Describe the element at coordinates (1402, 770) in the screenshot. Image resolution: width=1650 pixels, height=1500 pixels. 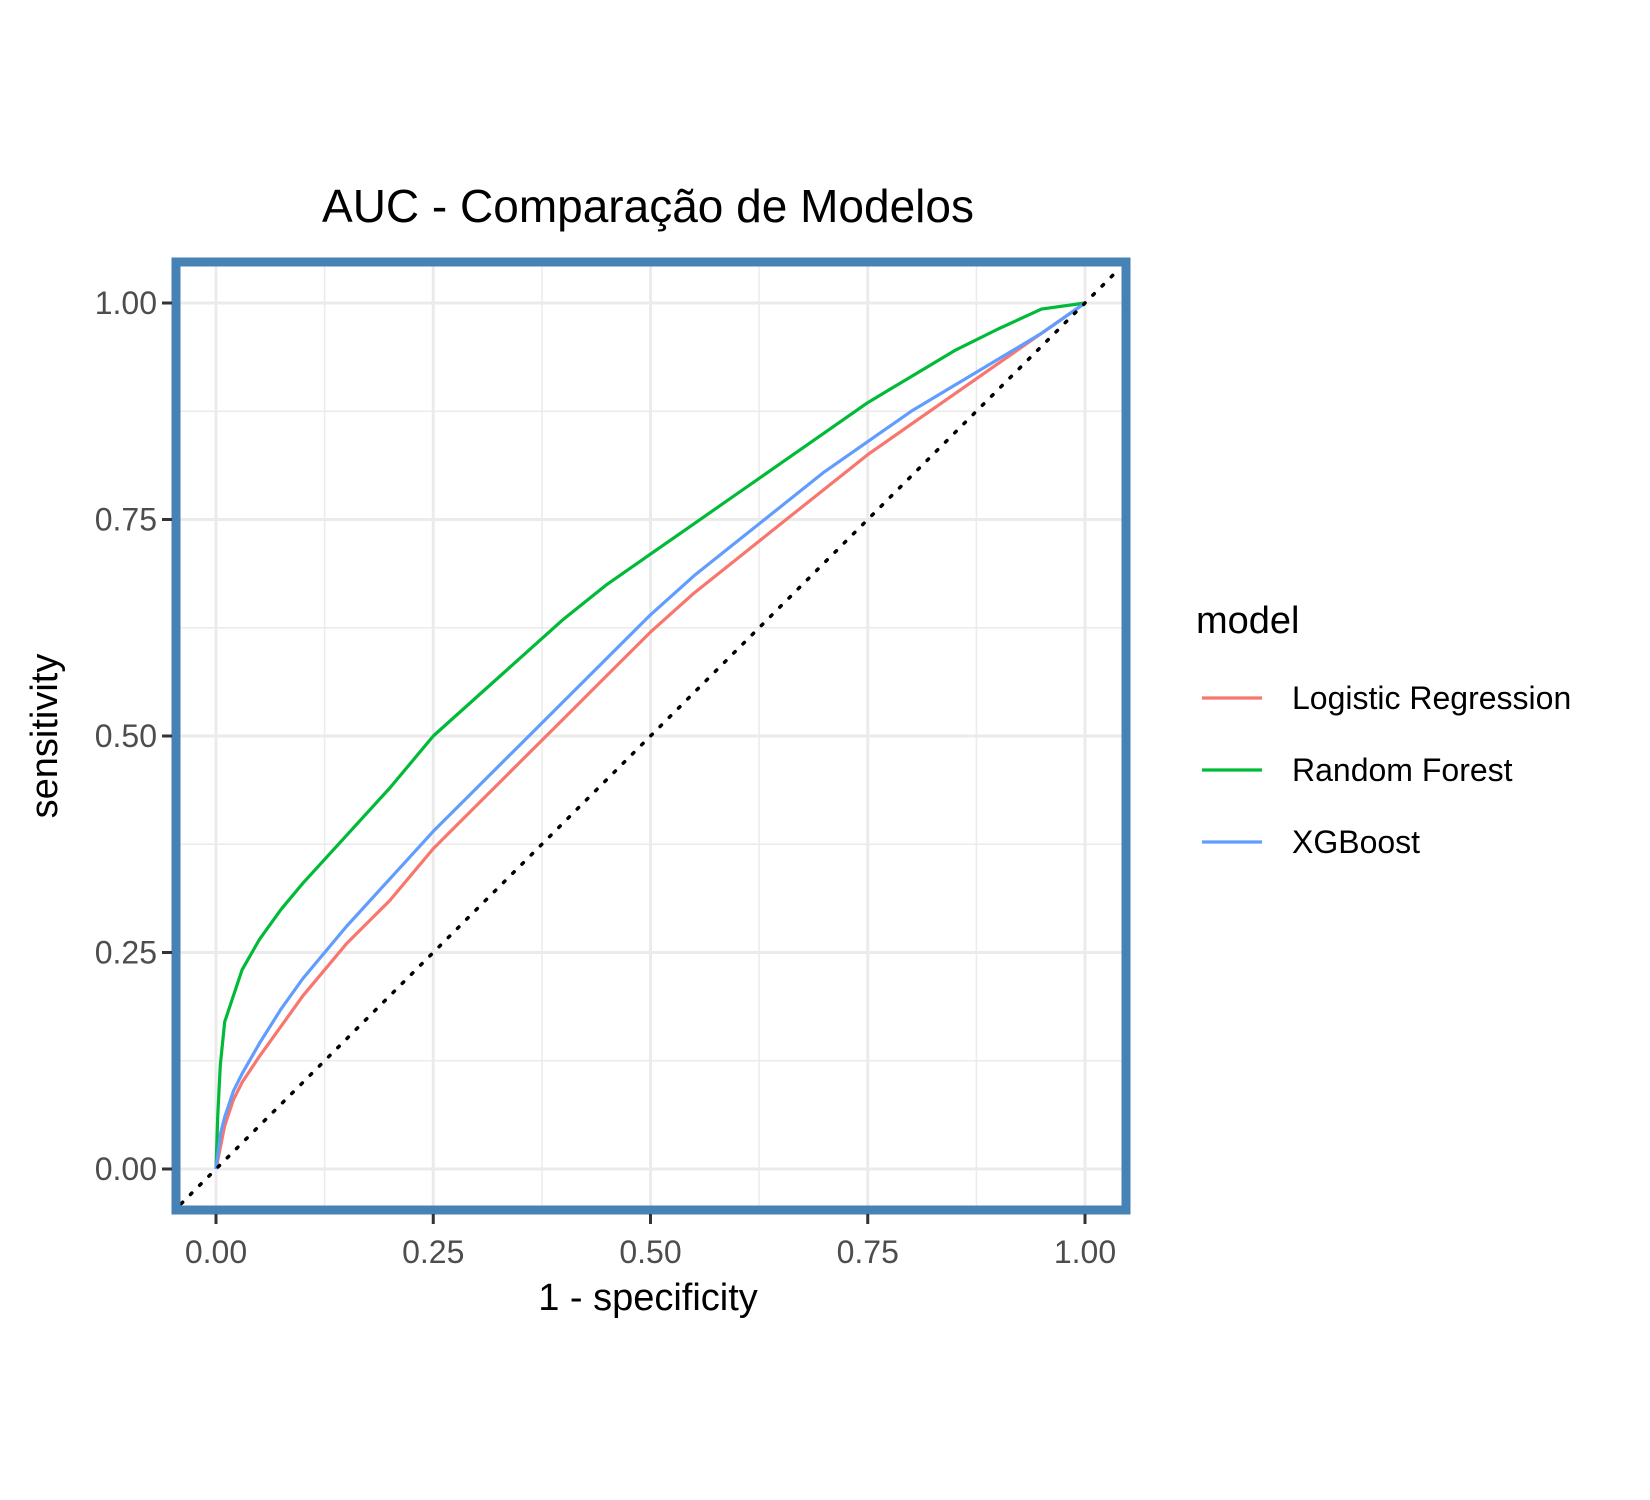
I see `legend-label: Random Forest` at that location.